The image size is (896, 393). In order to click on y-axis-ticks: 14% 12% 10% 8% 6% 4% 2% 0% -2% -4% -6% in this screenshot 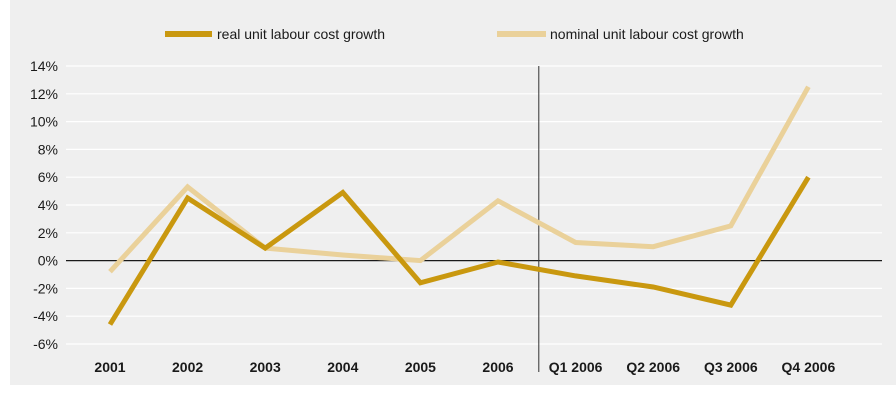, I will do `click(44, 205)`.